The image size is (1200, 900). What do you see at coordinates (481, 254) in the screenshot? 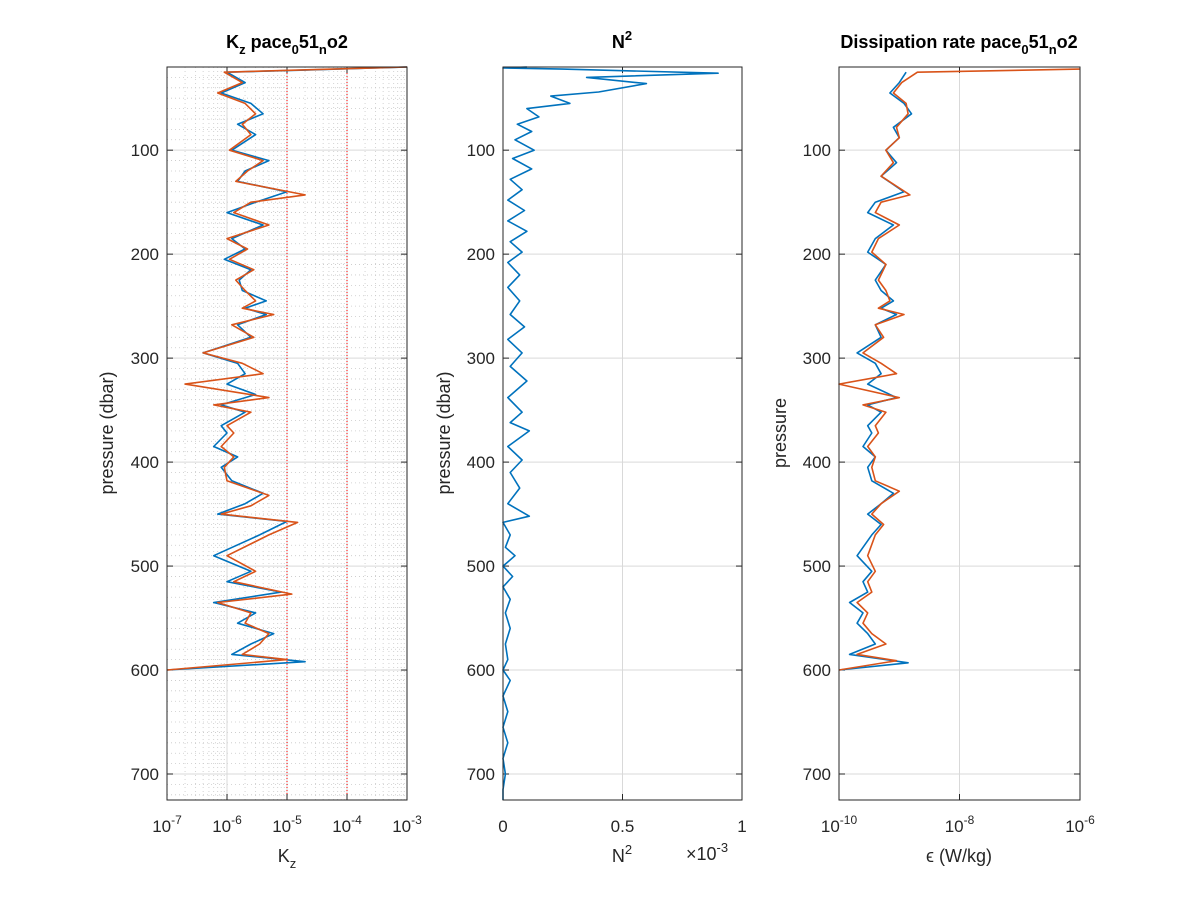
I see `n2-y-tick-label: 200` at bounding box center [481, 254].